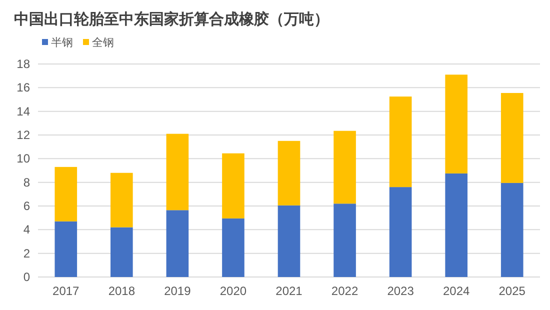 The image size is (550, 310). Describe the element at coordinates (23, 87) in the screenshot. I see `y-tick-label: 16` at that location.